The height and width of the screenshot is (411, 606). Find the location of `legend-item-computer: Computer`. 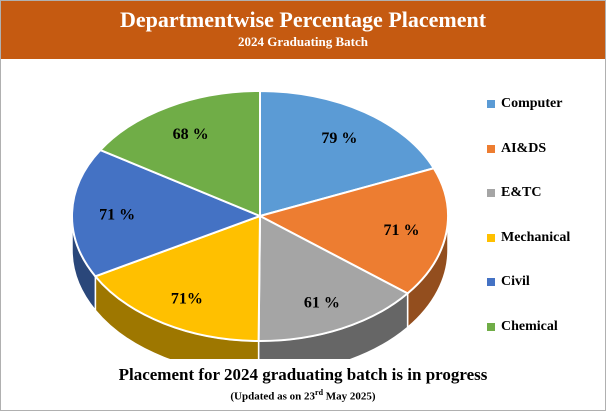

legend-item-computer: Computer is located at coordinates (545, 104).